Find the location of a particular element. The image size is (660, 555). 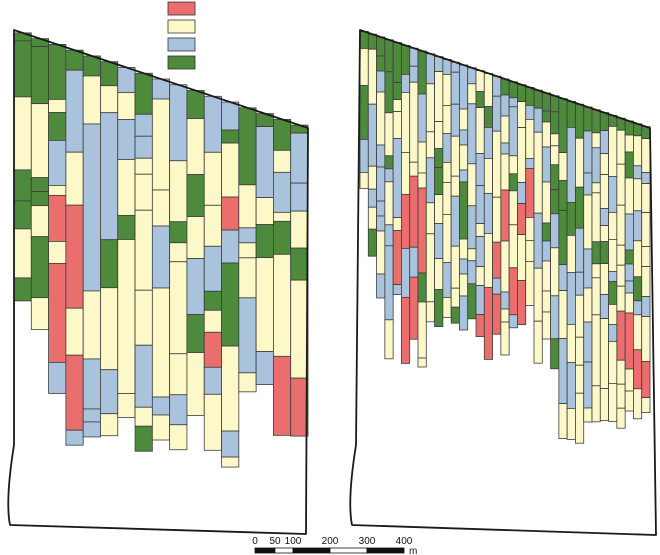

map-right-s26-c6-yellow is located at coordinates (571, 343).